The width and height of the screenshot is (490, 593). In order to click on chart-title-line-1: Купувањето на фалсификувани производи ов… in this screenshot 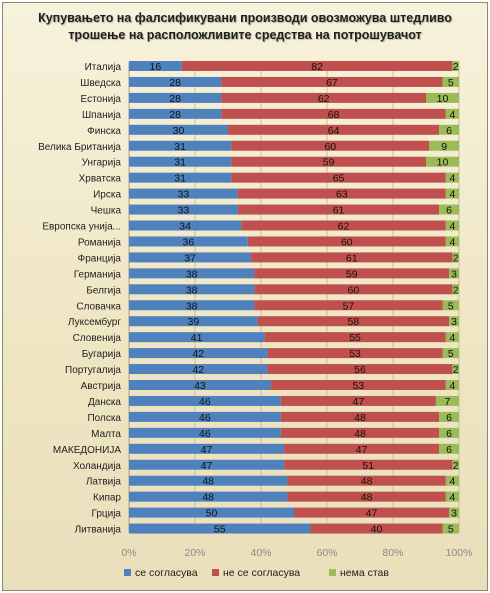, I will do `click(245, 18)`.